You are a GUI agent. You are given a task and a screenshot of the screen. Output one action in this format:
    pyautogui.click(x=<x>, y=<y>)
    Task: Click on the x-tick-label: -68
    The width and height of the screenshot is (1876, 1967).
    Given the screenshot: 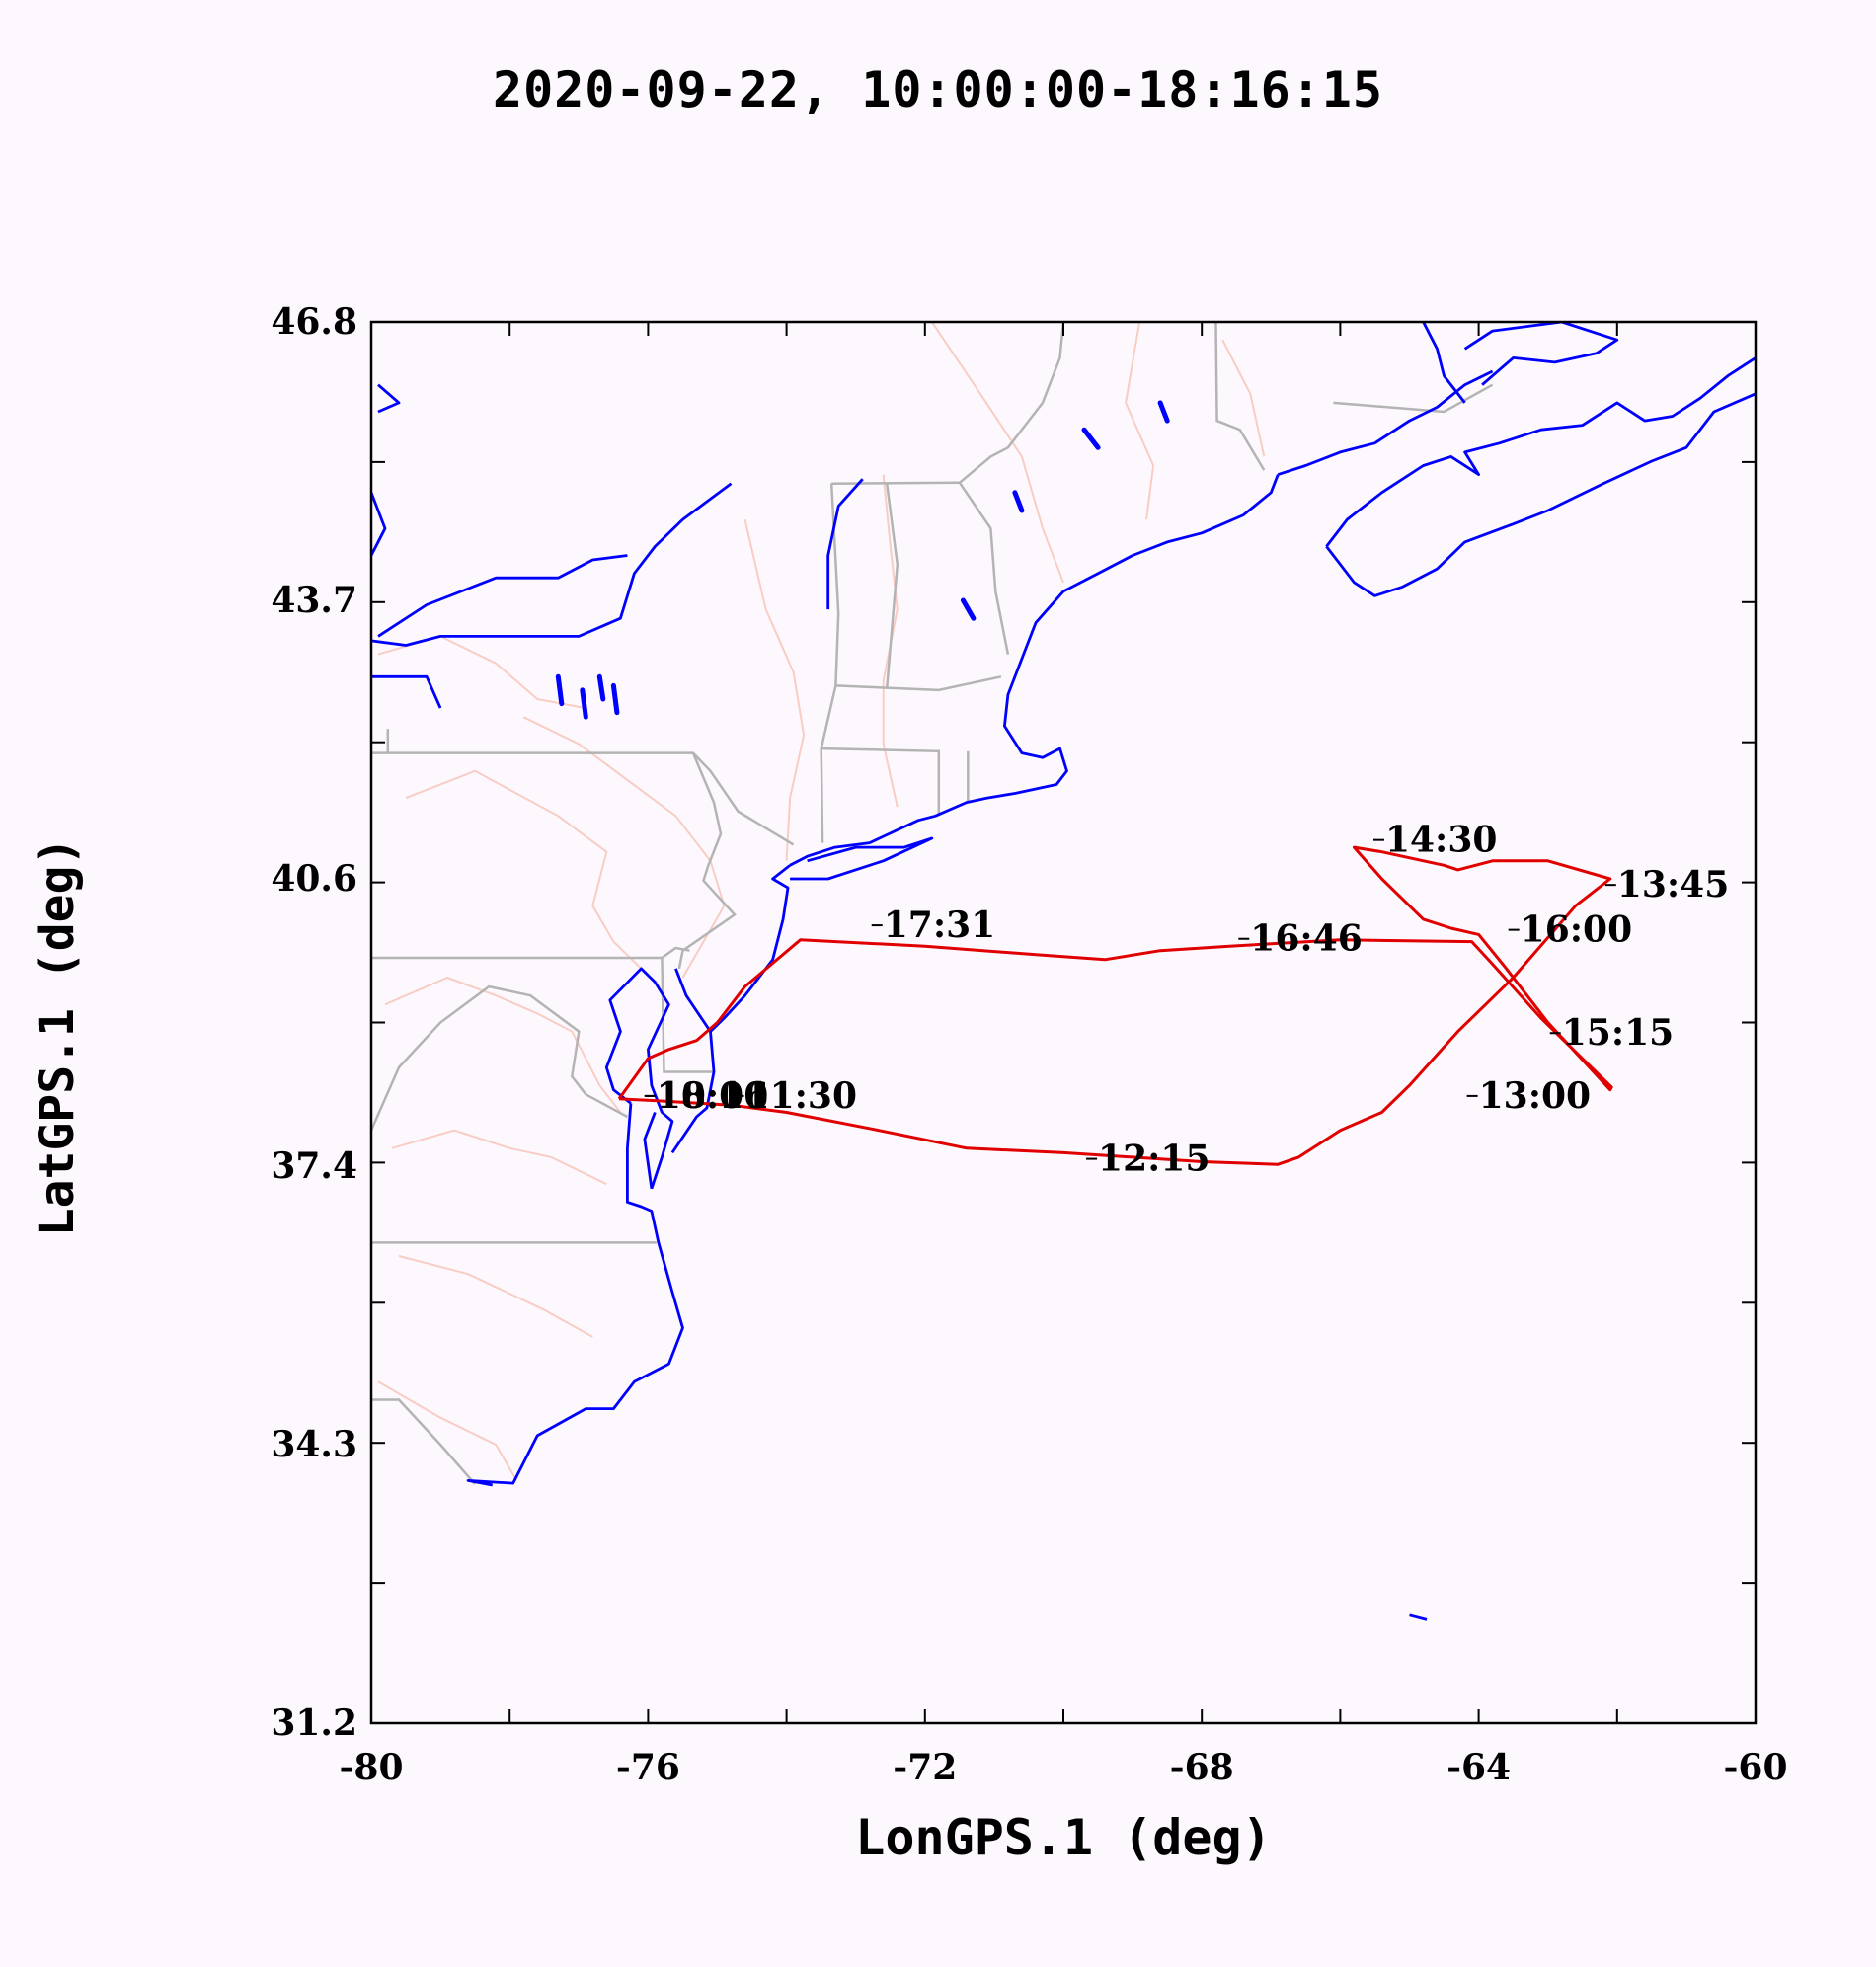 What is the action you would take?
    pyautogui.click(x=1202, y=1767)
    